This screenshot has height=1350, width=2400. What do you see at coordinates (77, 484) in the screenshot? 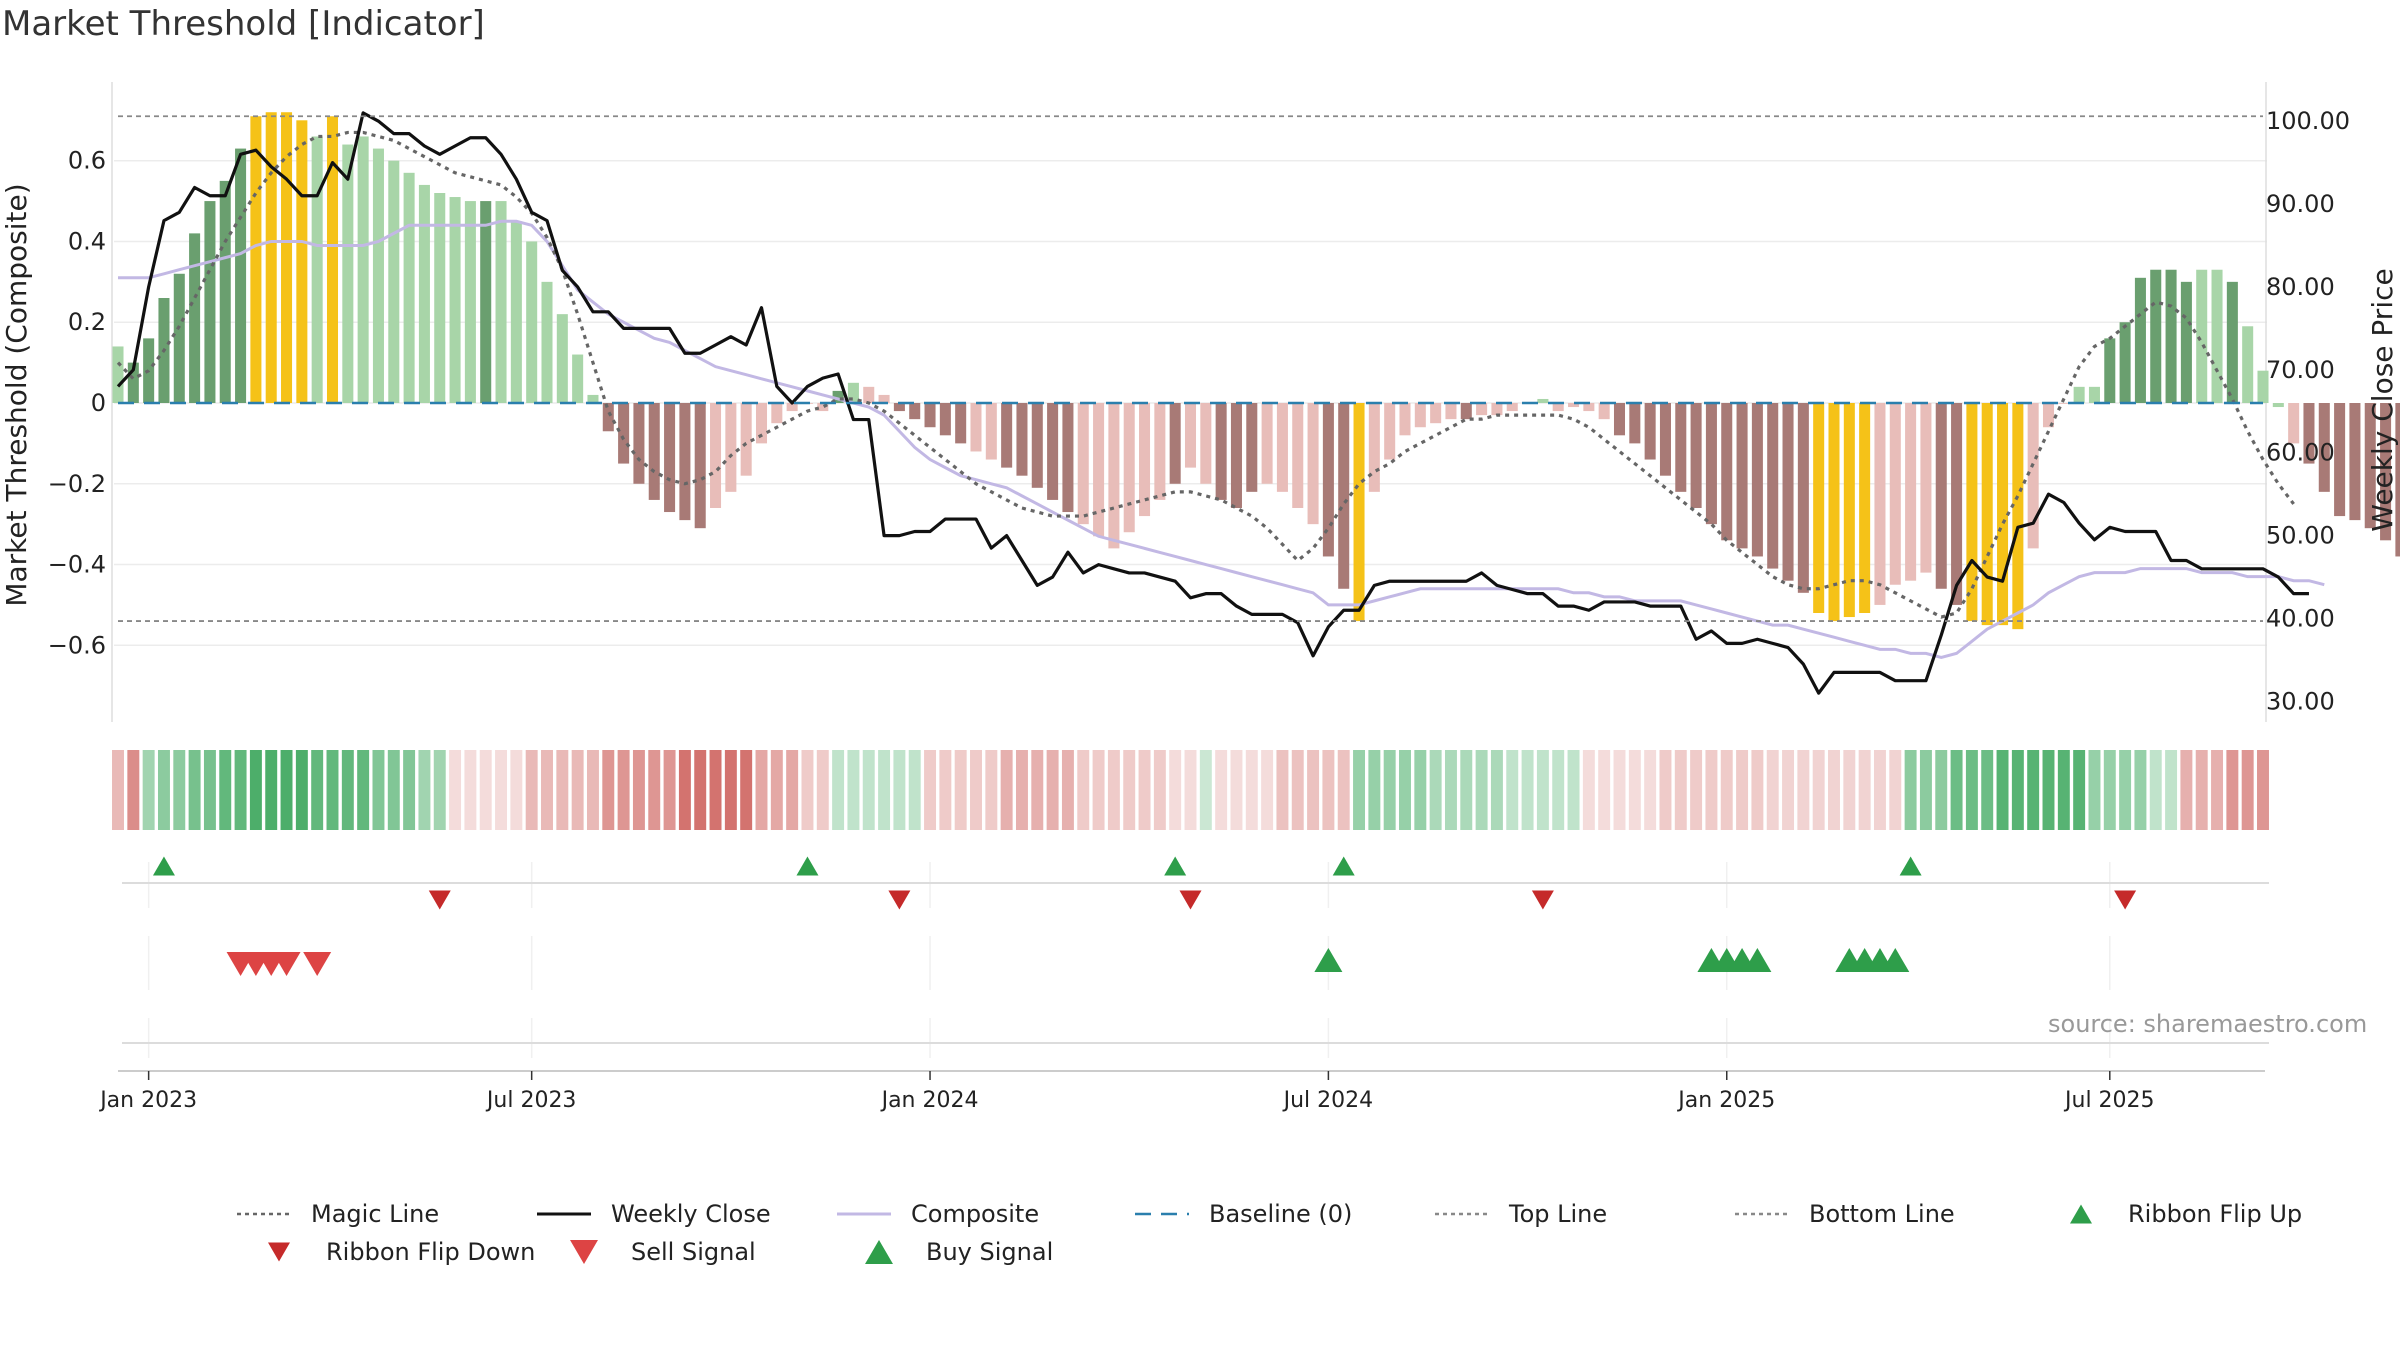
I see `y-left-tick-label: −0.2` at bounding box center [77, 484].